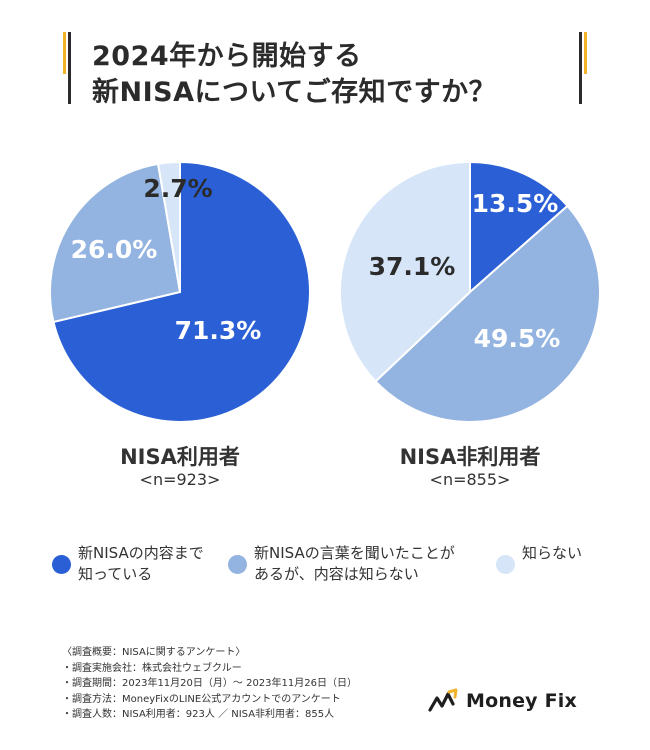 This screenshot has width=650, height=750. Describe the element at coordinates (505, 564) in the screenshot. I see `legend-swatch-unknown` at that location.